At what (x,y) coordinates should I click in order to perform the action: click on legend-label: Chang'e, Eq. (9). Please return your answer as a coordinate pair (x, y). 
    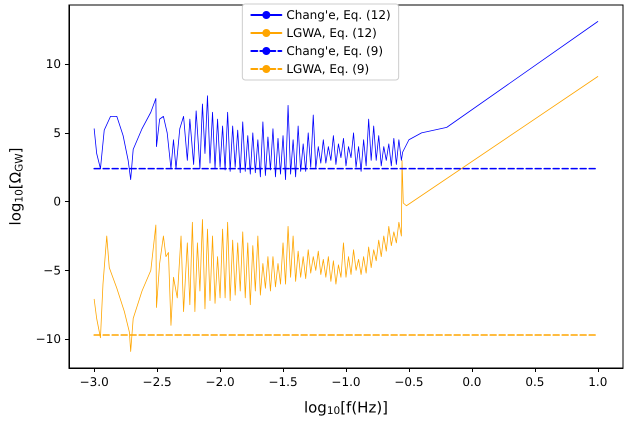
    Looking at the image, I should click on (335, 51).